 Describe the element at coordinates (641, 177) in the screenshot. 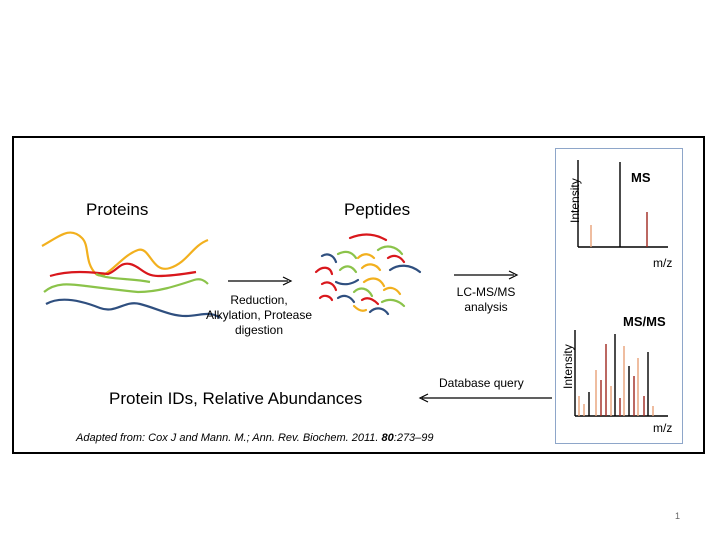

I see `ms-title: MS` at that location.